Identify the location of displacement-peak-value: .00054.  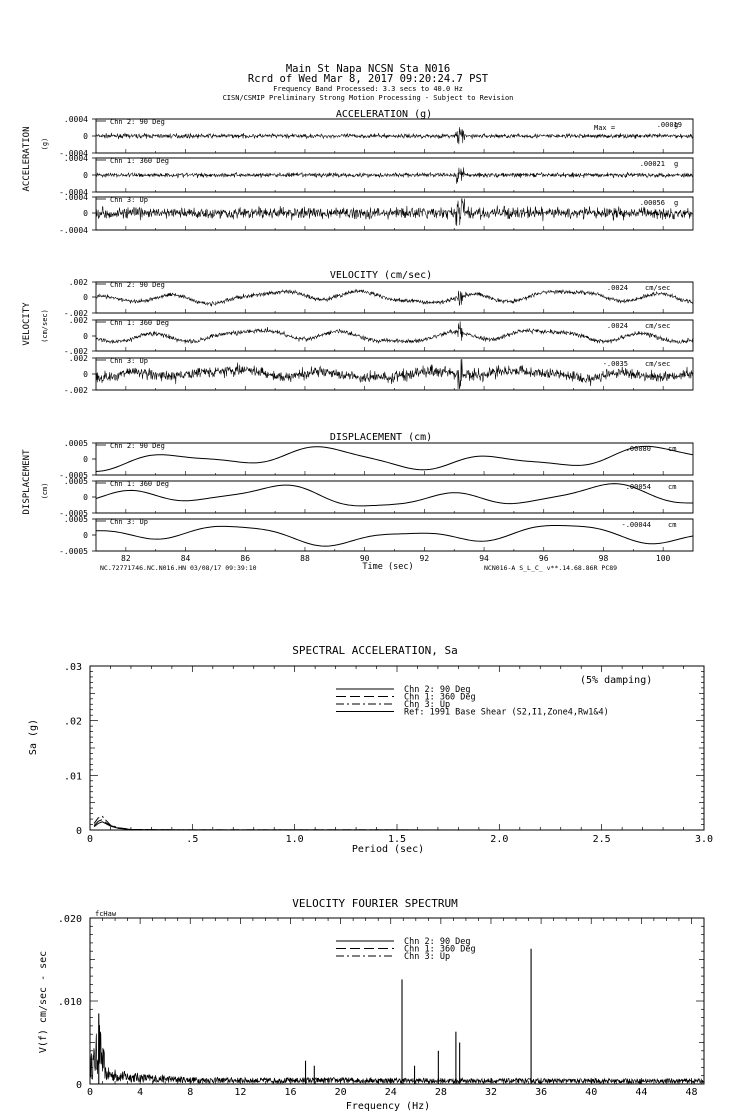
(638, 487).